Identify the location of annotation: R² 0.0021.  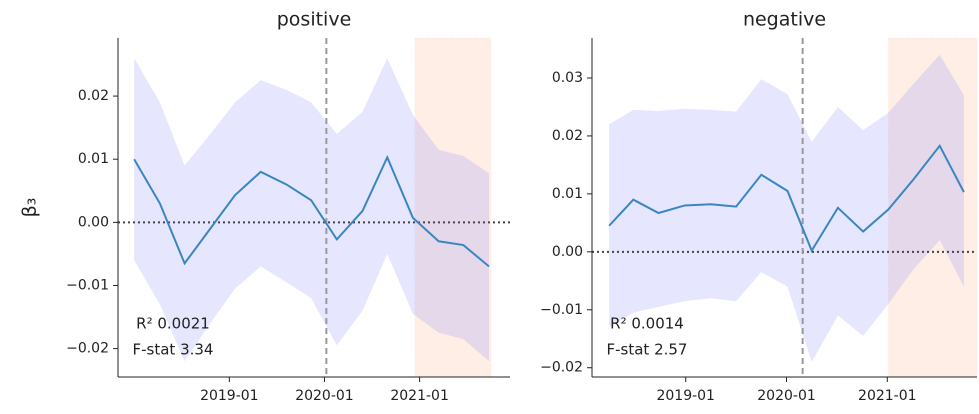
(173, 324).